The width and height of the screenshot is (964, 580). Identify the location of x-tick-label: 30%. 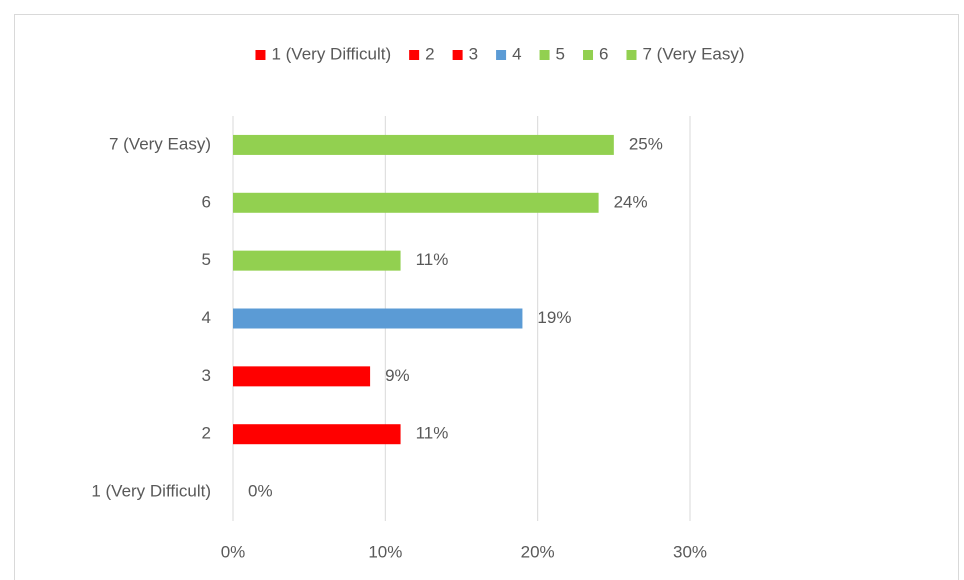
(690, 551).